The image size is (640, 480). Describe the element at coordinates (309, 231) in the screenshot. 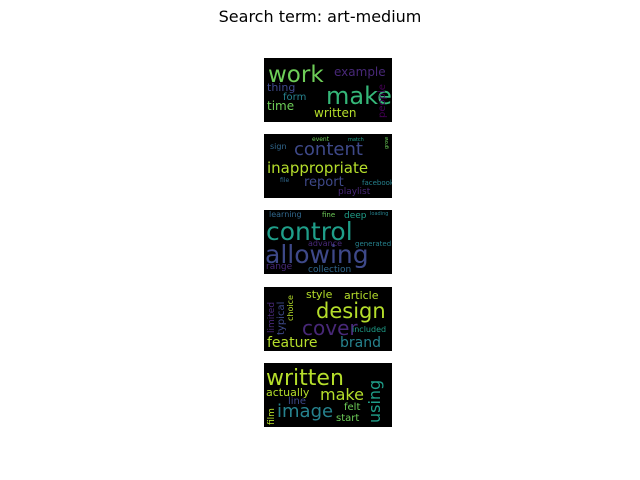

I see `cloud-word: control` at that location.